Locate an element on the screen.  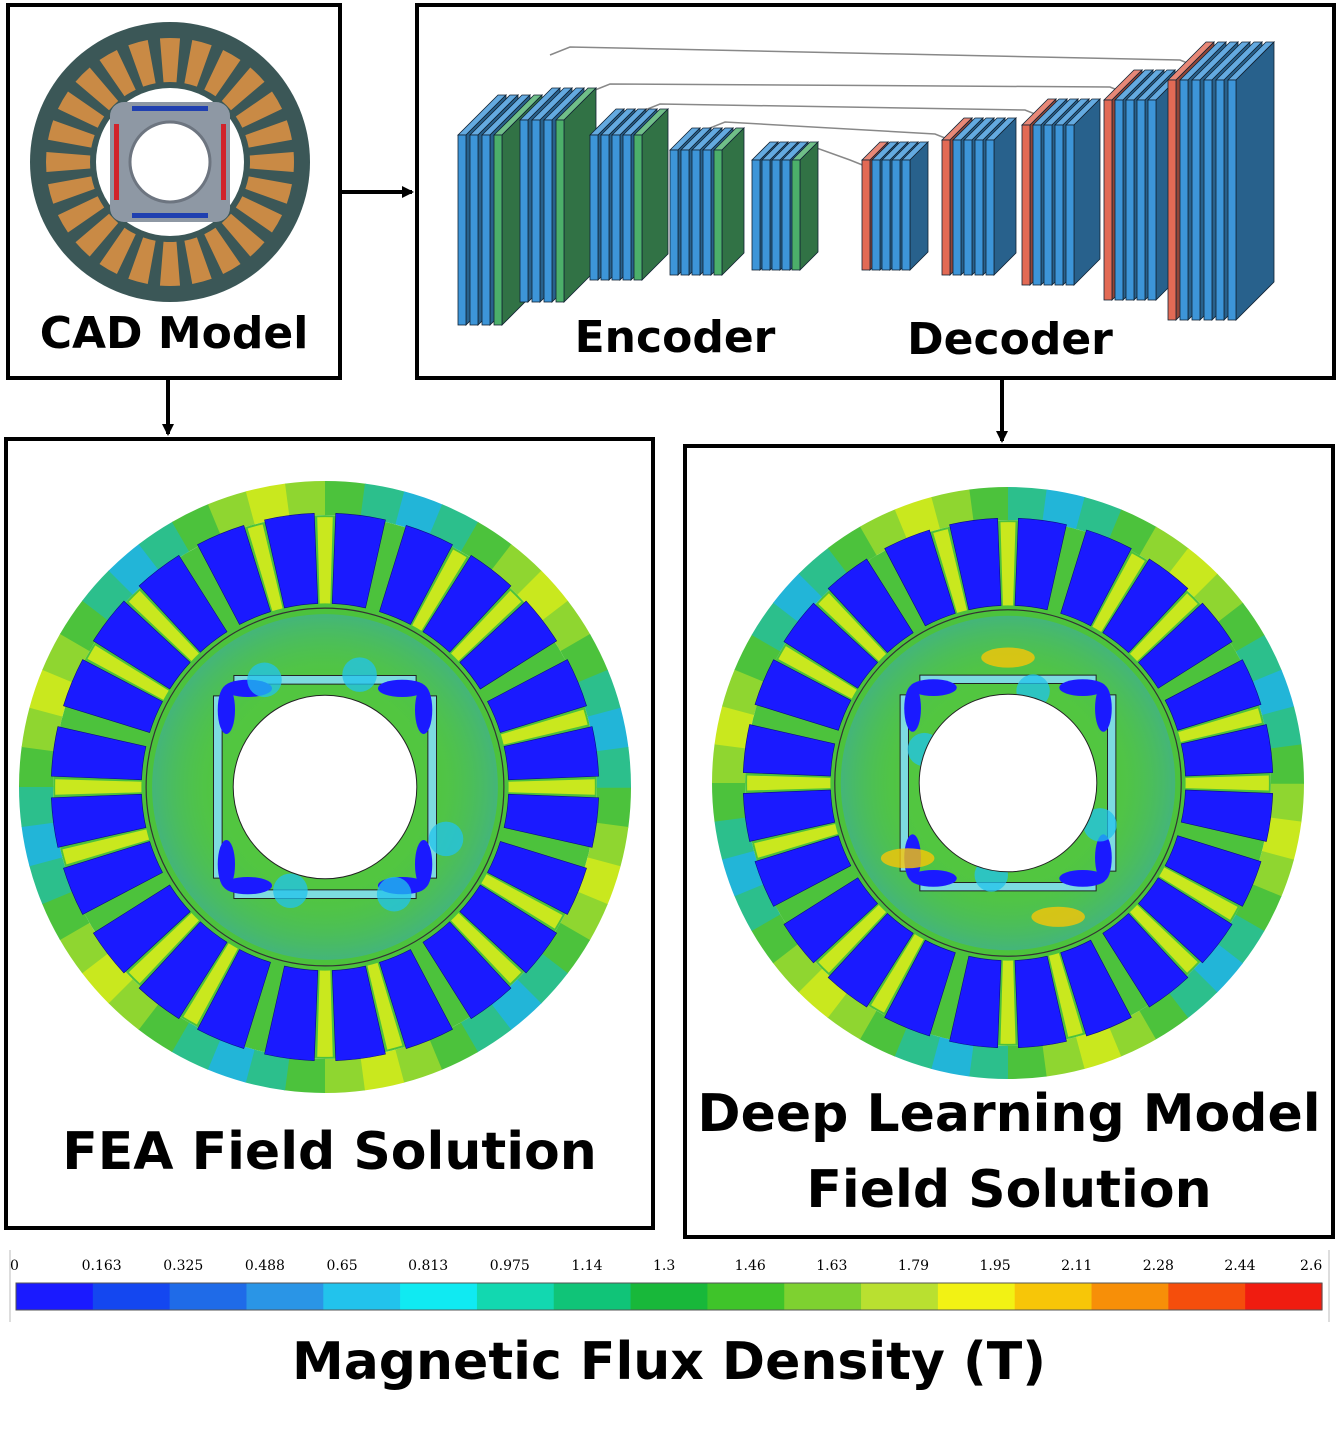
high-field-spot is located at coordinates (907, 858).